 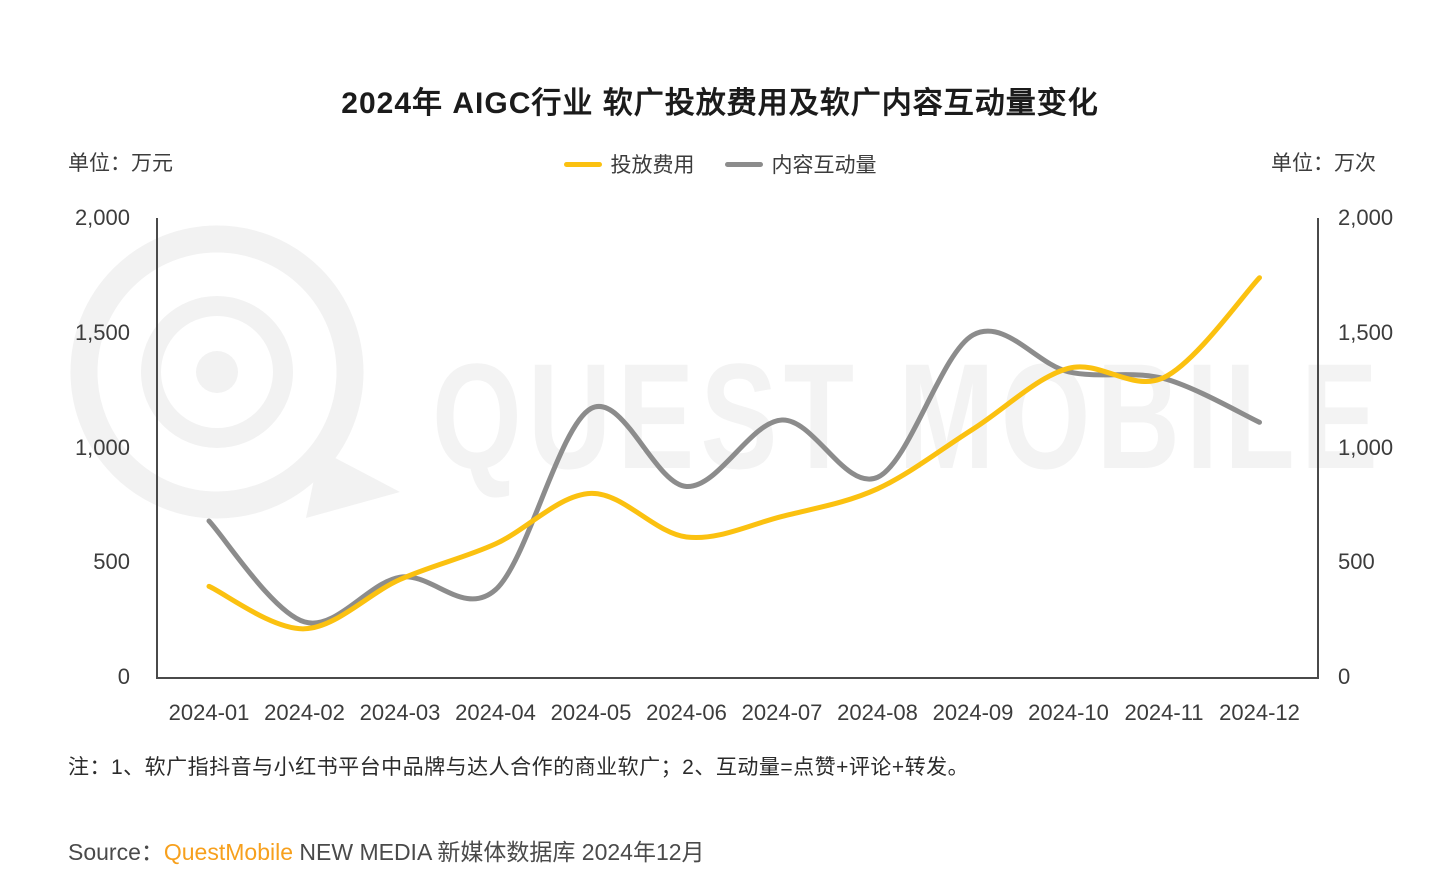 I want to click on legend-item-0: 投放费用, so click(x=629, y=164).